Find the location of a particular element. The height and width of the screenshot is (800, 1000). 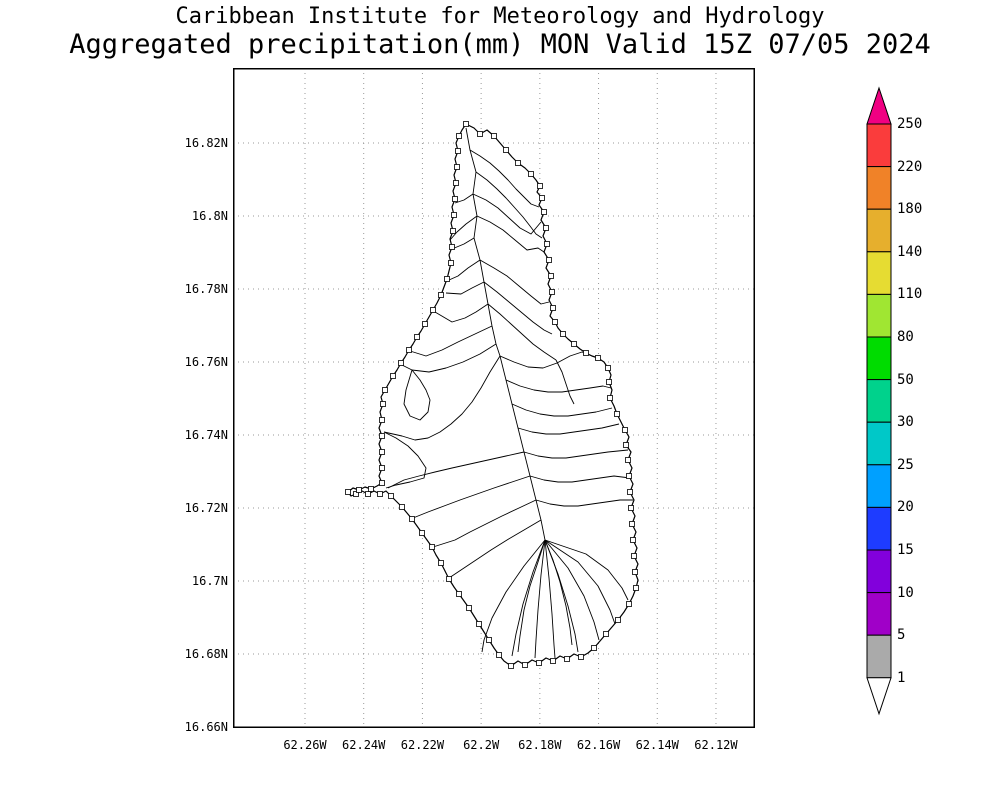

lat-tick-label: 16.72N is located at coordinates (206, 508).